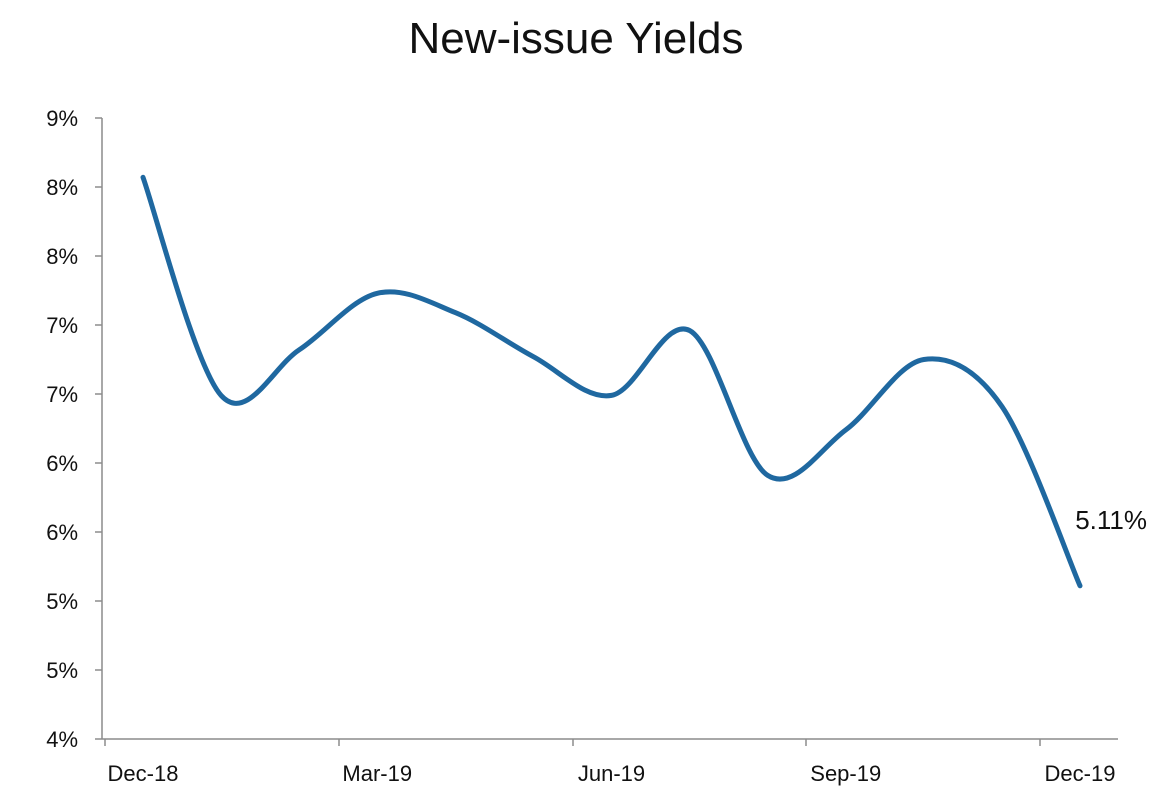  I want to click on x-tick-label: Mar-19, so click(377, 773).